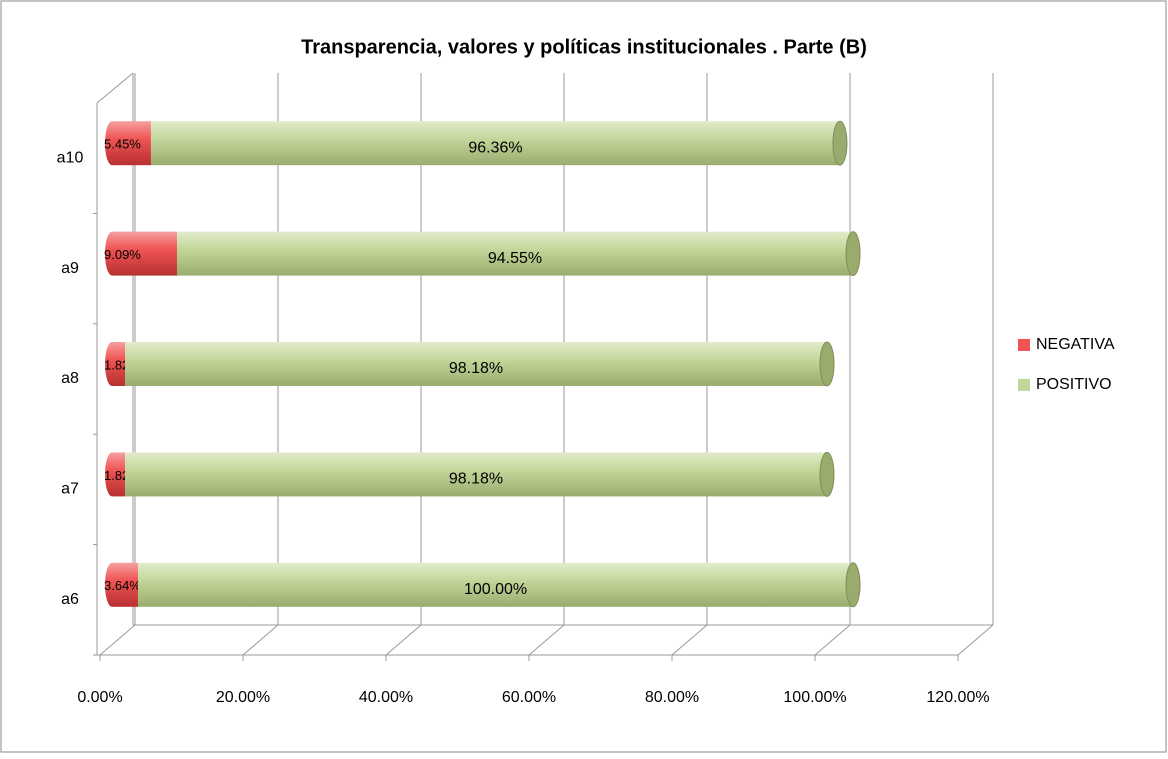 The width and height of the screenshot is (1168, 759). Describe the element at coordinates (672, 697) in the screenshot. I see `x-tick-label: 80.00%` at that location.